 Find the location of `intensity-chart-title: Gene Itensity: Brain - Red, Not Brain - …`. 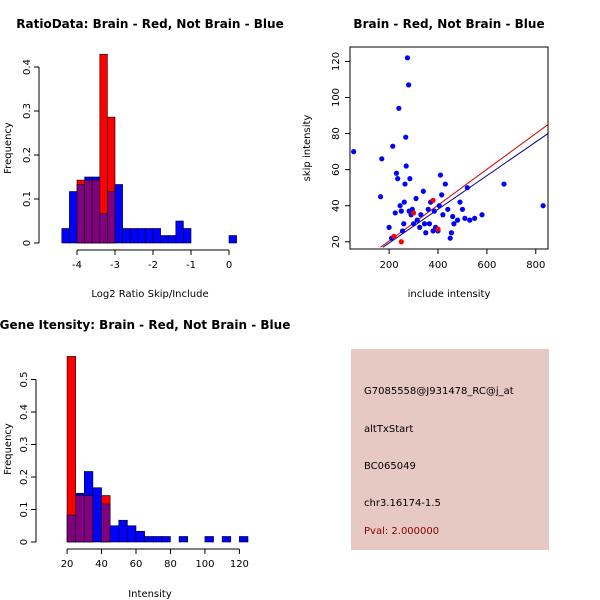

intensity-chart-title: Gene Itensity: Brain - Red, Not Brain - … is located at coordinates (145, 325).